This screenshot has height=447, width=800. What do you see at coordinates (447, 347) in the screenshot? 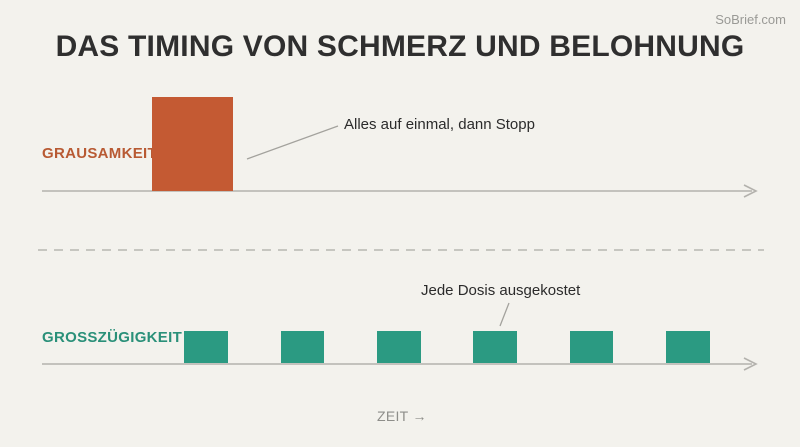
I see `generosity-pulses` at bounding box center [447, 347].